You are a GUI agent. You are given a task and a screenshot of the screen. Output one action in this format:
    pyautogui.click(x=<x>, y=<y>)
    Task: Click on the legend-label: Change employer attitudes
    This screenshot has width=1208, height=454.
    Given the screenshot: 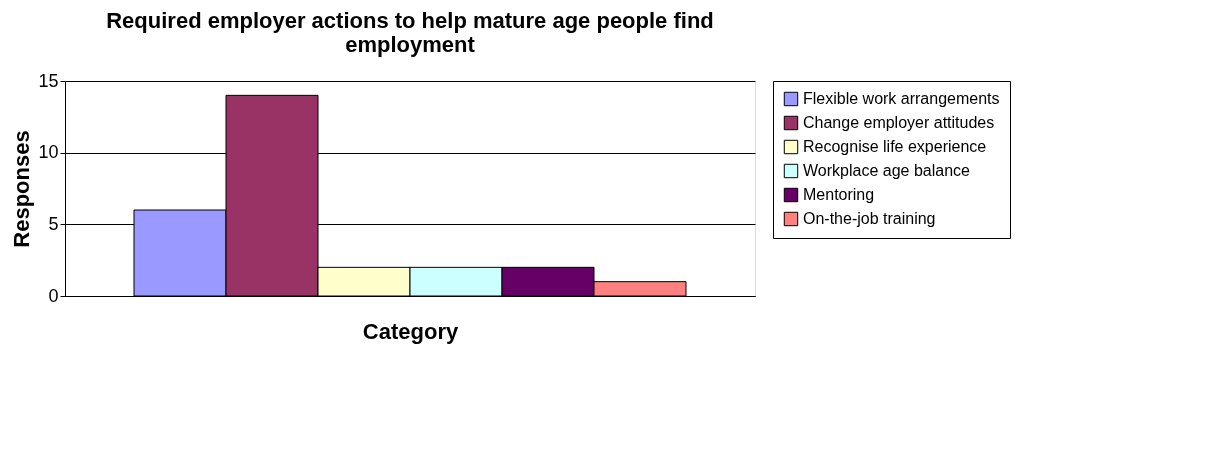 What is the action you would take?
    pyautogui.click(x=899, y=122)
    